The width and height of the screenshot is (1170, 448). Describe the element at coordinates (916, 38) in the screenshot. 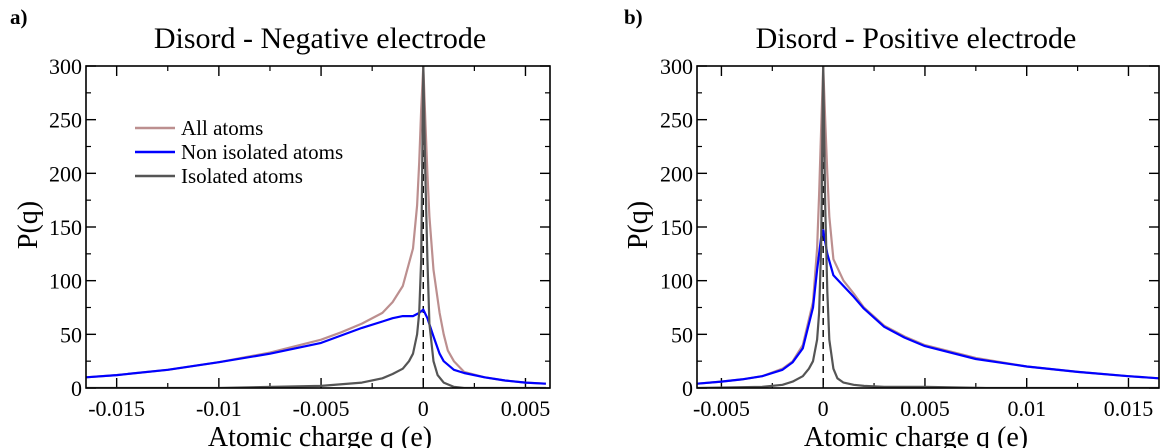

I see `chart-title-b: Disord - Positive electrode` at that location.